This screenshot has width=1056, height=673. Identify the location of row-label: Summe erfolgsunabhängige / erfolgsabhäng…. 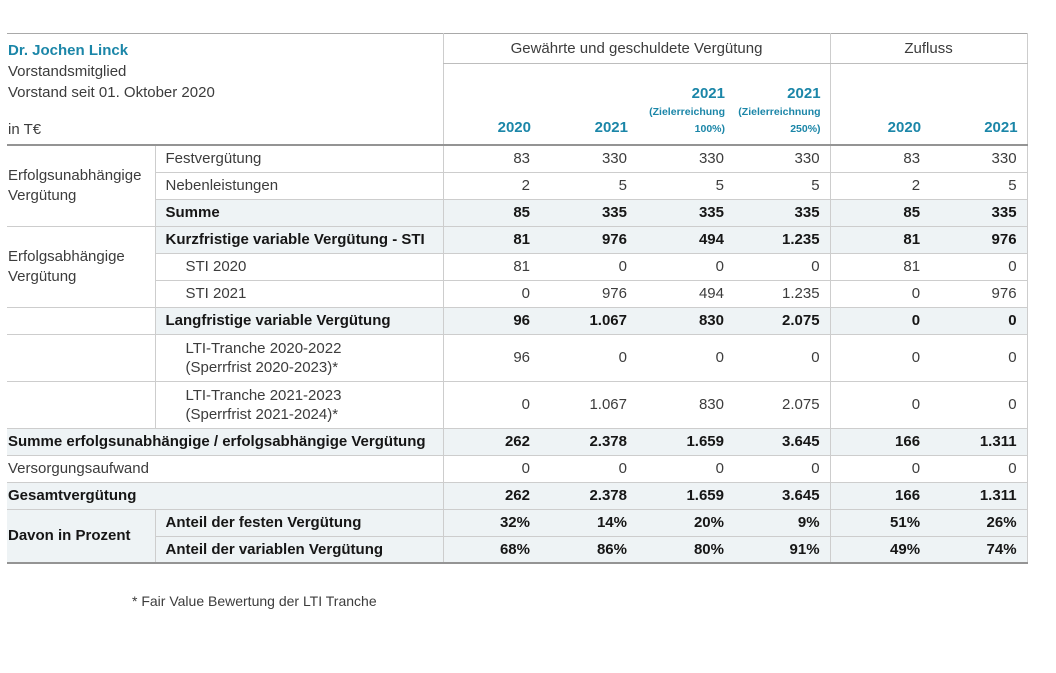
(225, 442).